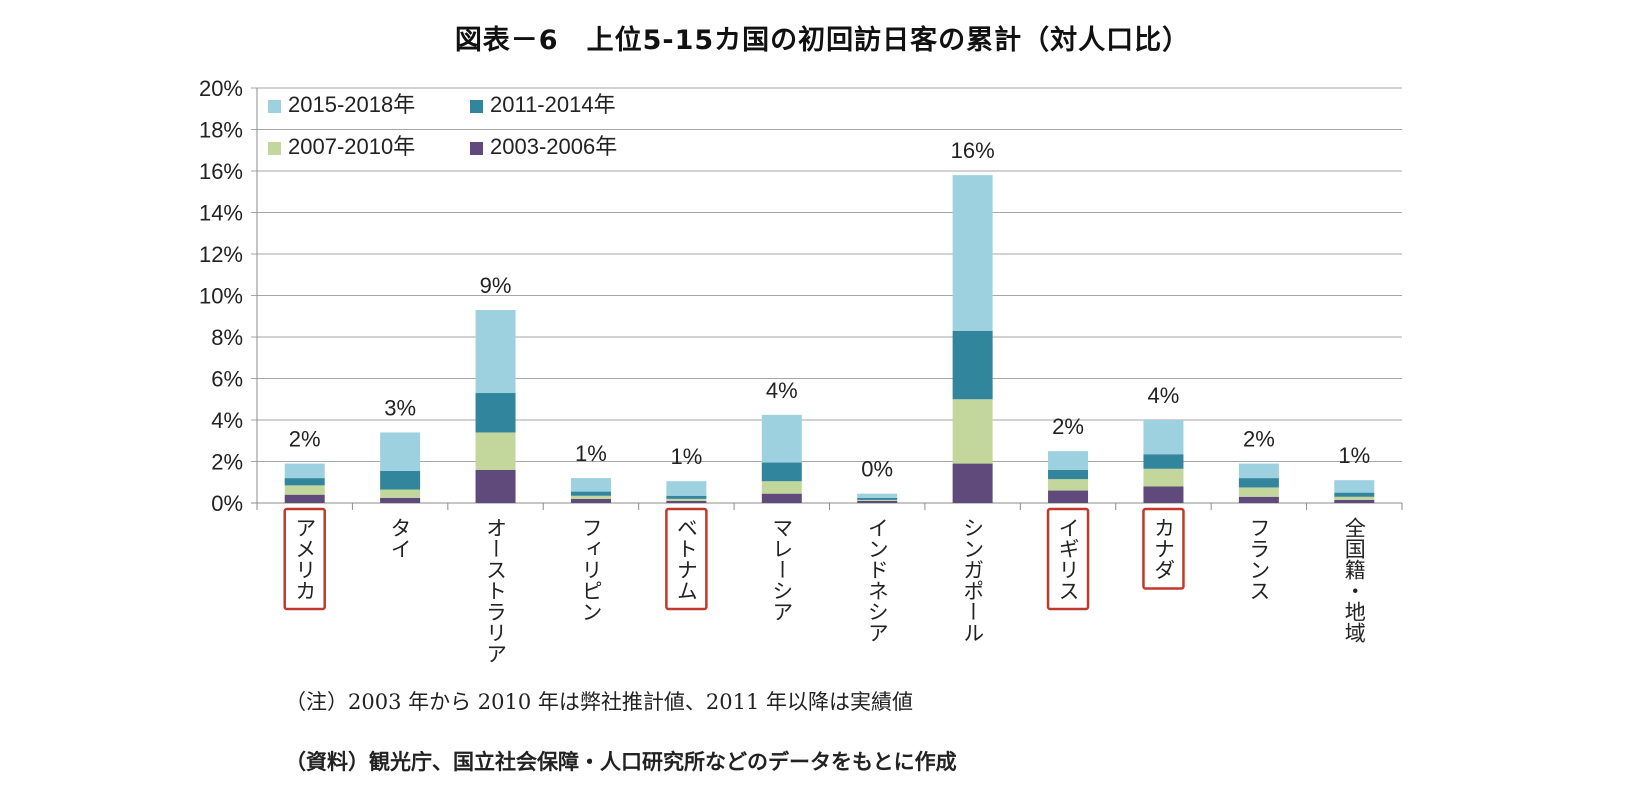  I want to click on y-axis: 0% 2% 4% 6% 8% 10% 12% 14% 16% 18% 20%, so click(228, 296).